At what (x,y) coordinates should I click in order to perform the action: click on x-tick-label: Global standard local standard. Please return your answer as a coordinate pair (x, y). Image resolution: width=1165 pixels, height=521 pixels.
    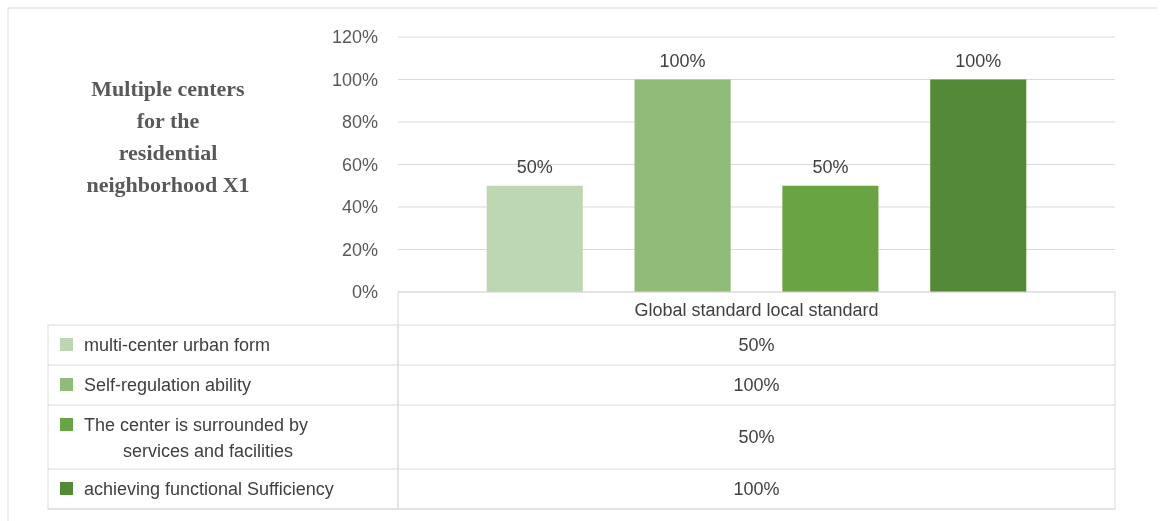
    Looking at the image, I should click on (756, 310).